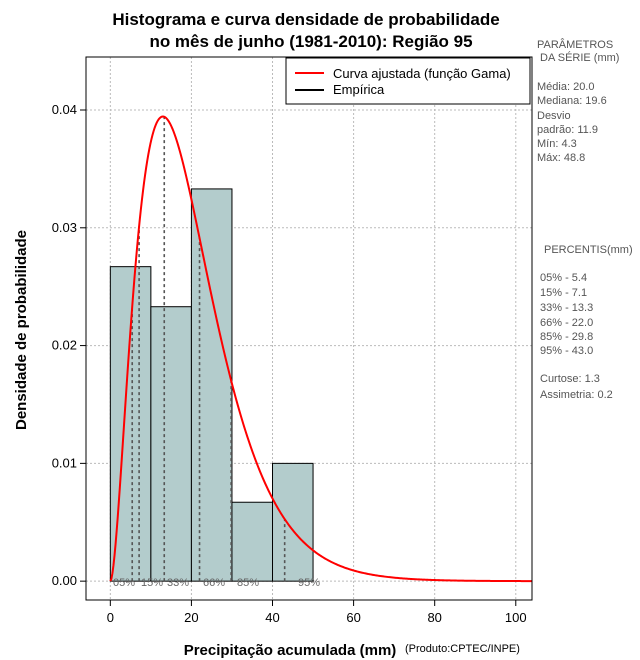  I want to click on series-param-min: Mín: 4.3, so click(557, 144).